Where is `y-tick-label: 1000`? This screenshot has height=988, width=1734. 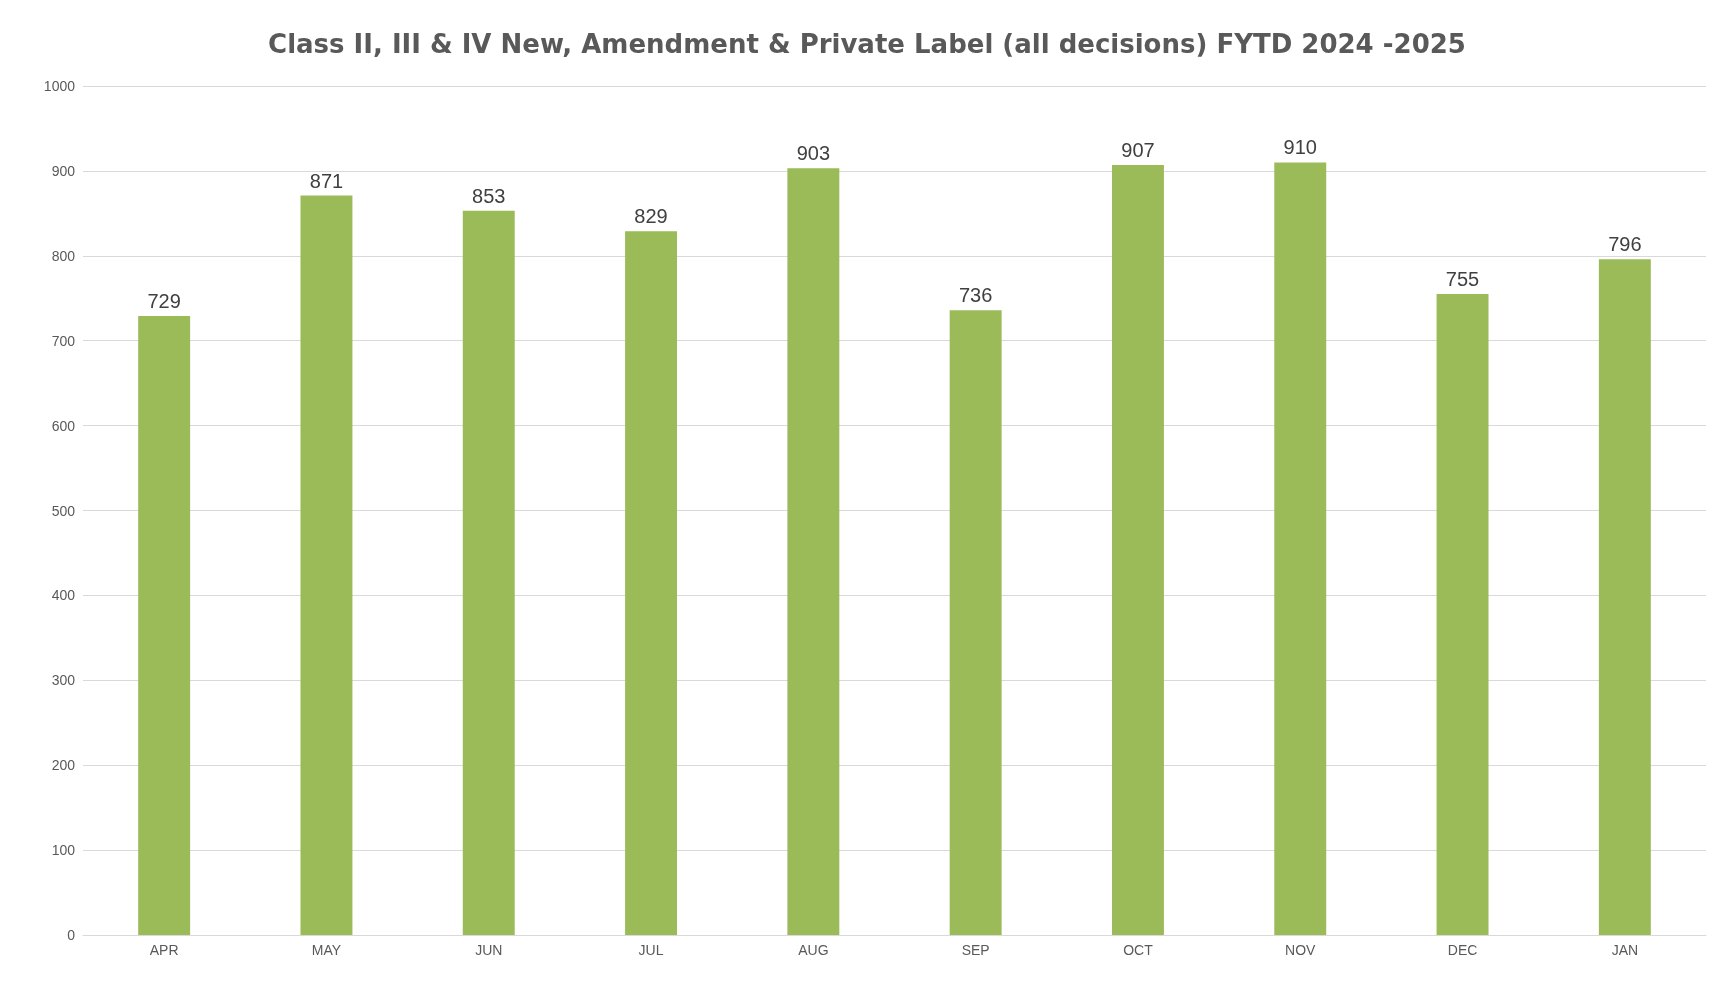
y-tick-label: 1000 is located at coordinates (59, 86).